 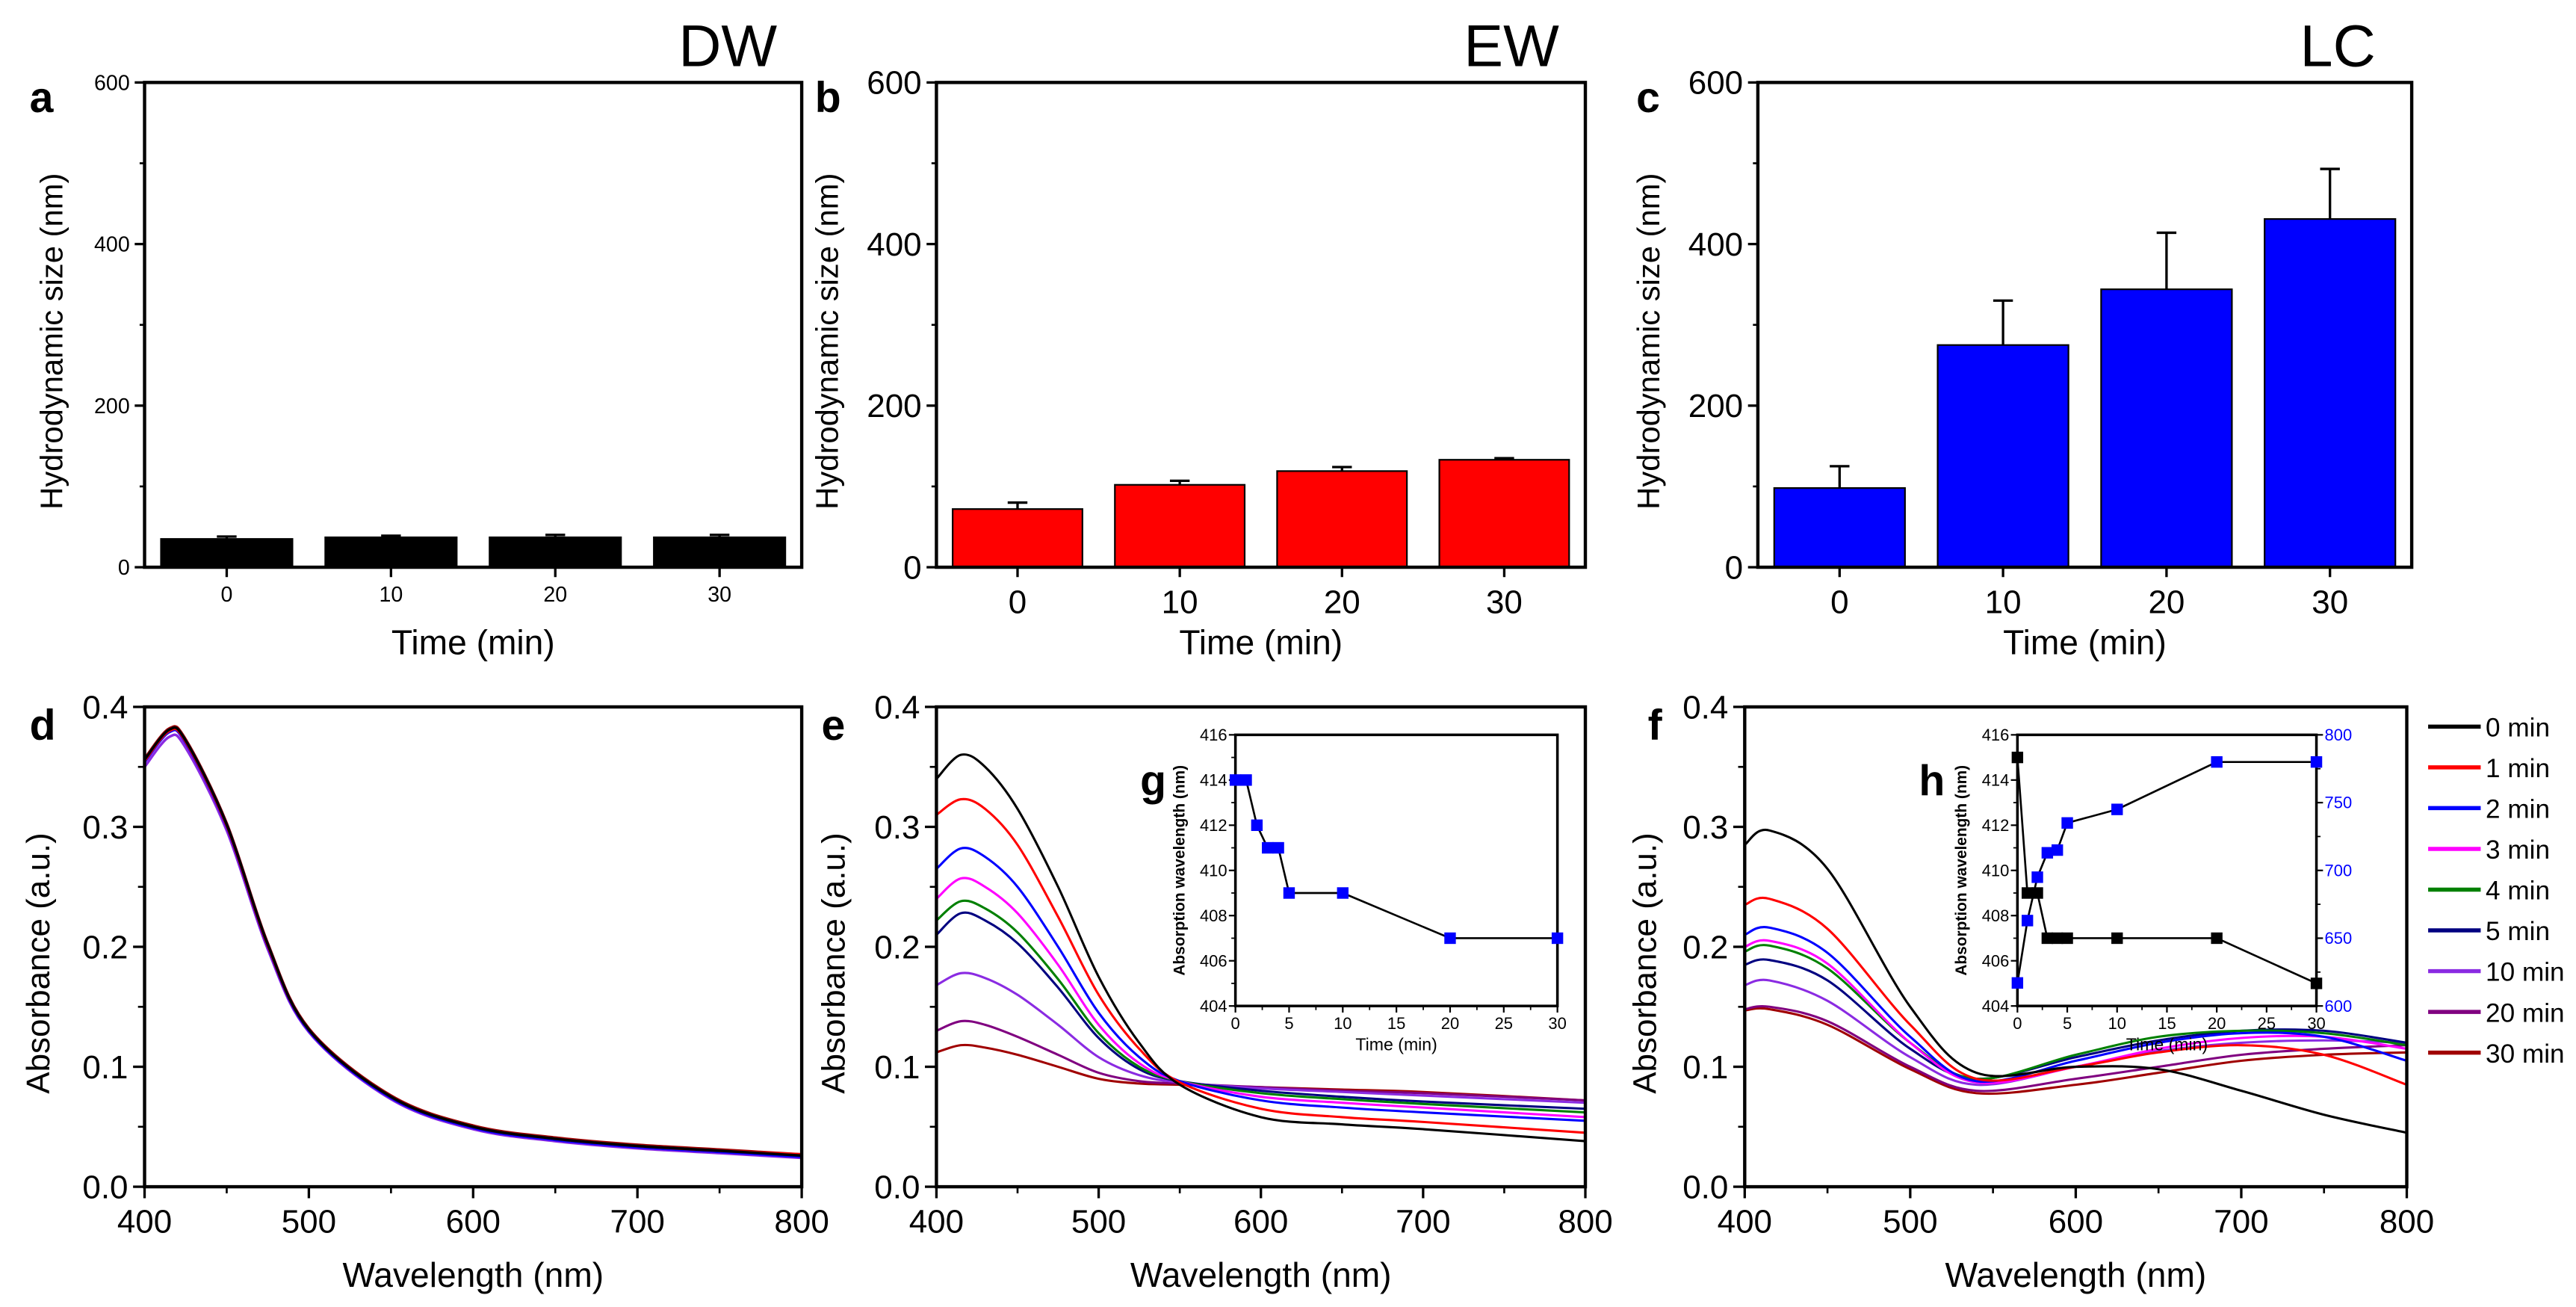 I want to click on spectrum-line-f-4-min, so click(x=2075, y=1012).